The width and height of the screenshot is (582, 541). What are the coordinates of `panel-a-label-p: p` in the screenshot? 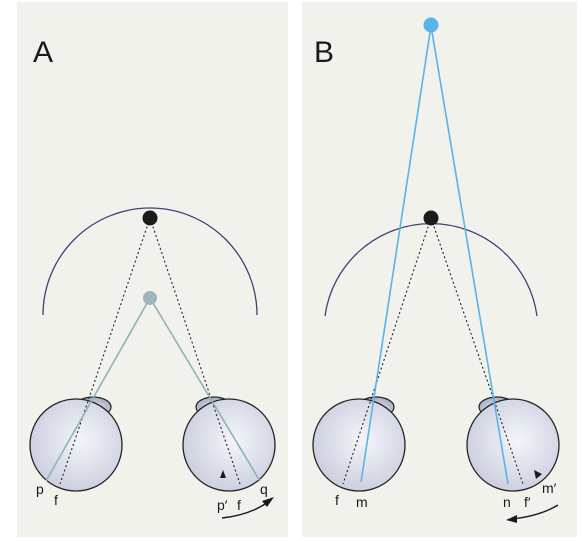 It's located at (40, 489).